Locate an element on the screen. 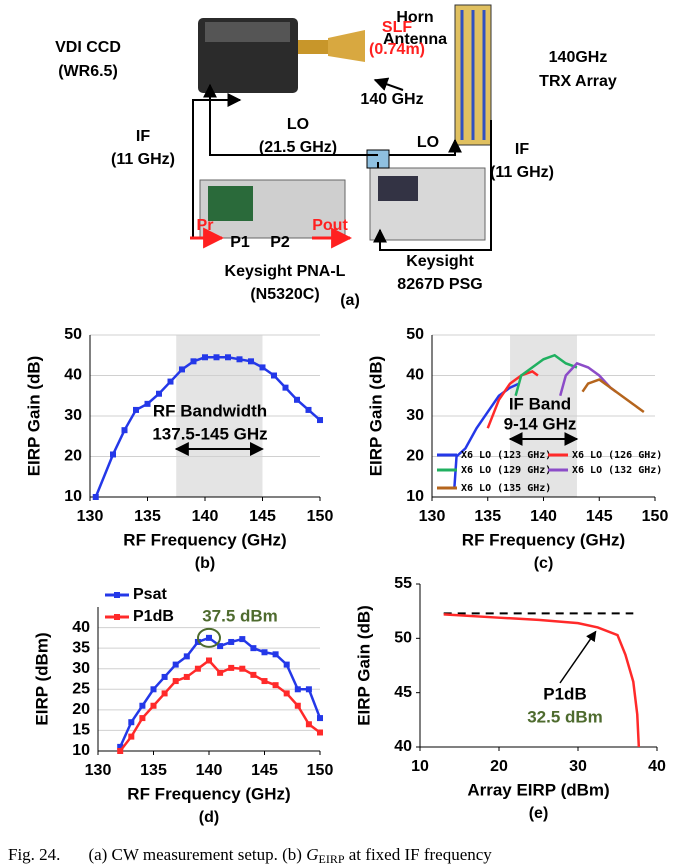 Image resolution: width=694 pixels, height=868 pixels. highlight-circle is located at coordinates (209, 637).